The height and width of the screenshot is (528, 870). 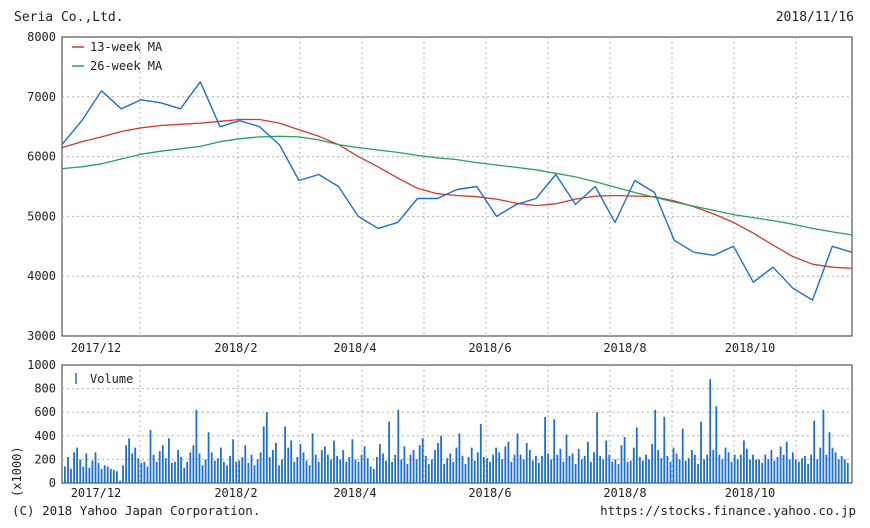 I want to click on volume-y-tick-label: 600, so click(x=45, y=412).